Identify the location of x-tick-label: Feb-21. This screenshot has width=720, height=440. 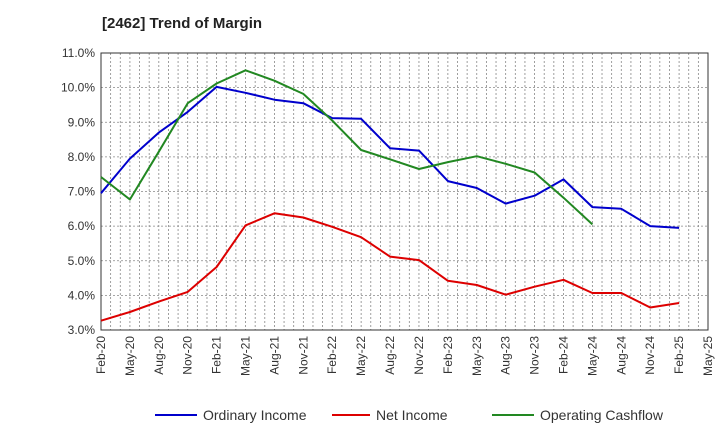
(217, 355).